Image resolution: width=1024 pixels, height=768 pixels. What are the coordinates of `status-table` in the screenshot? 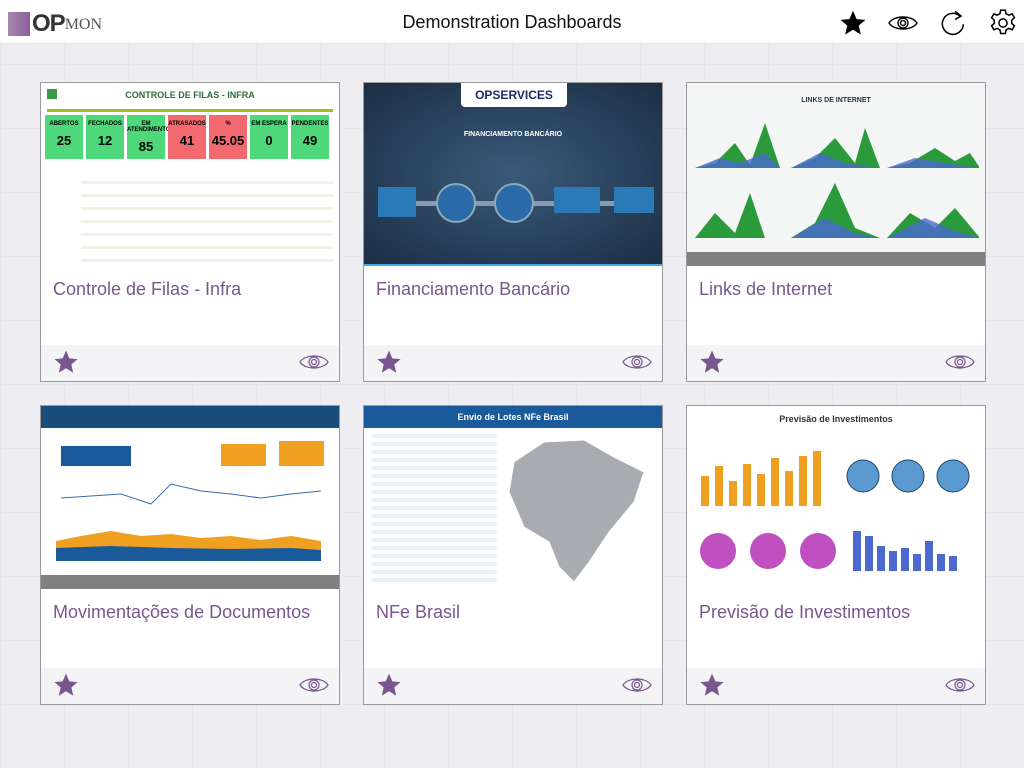 It's located at (207, 217).